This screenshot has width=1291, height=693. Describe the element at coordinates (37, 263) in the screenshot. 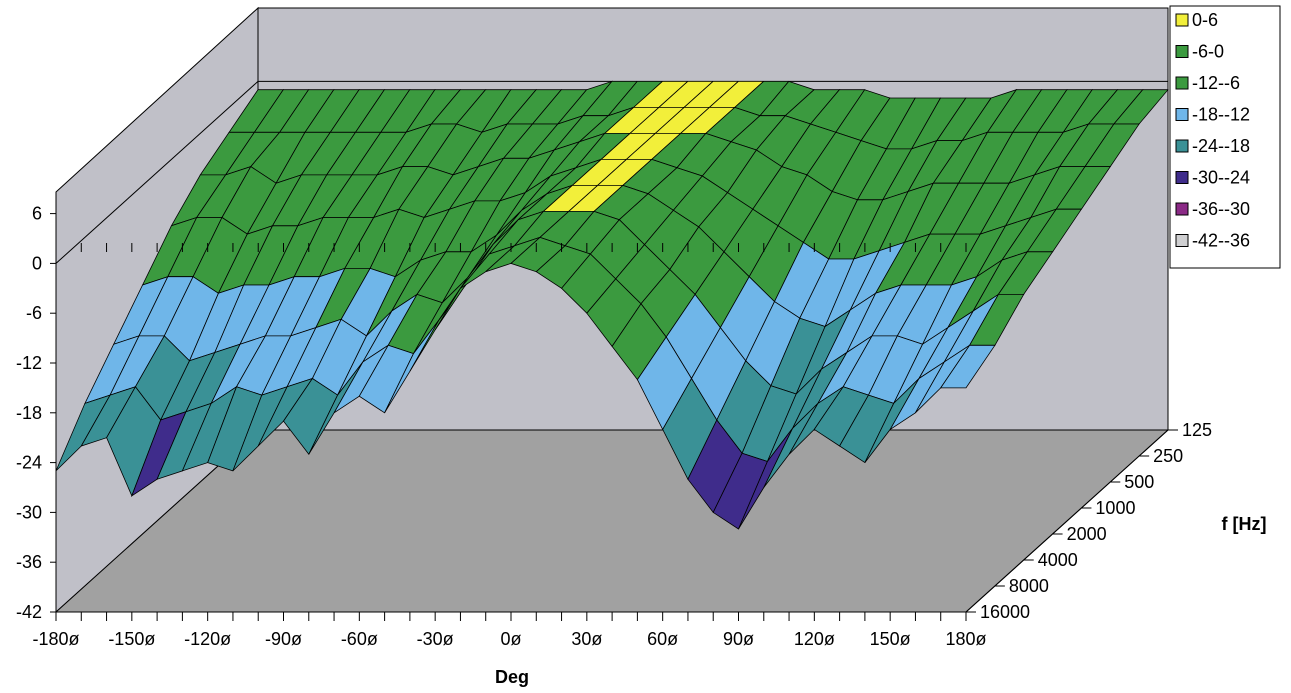

I see `value-tick-label: 0` at that location.